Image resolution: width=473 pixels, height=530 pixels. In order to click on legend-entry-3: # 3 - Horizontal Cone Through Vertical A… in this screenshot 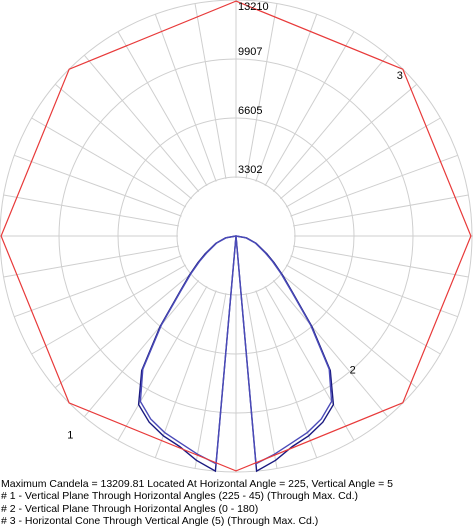, I will do `click(160, 520)`.